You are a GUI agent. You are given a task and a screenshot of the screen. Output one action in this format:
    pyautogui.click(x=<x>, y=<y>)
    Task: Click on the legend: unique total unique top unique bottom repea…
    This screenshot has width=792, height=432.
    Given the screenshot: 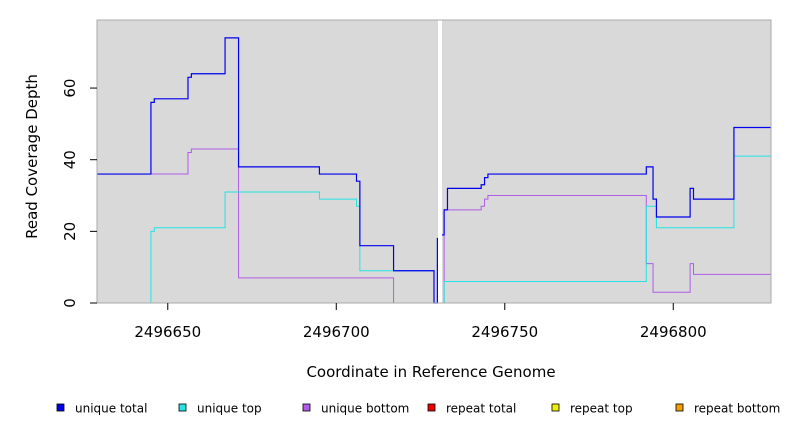 What is the action you would take?
    pyautogui.click(x=418, y=409)
    